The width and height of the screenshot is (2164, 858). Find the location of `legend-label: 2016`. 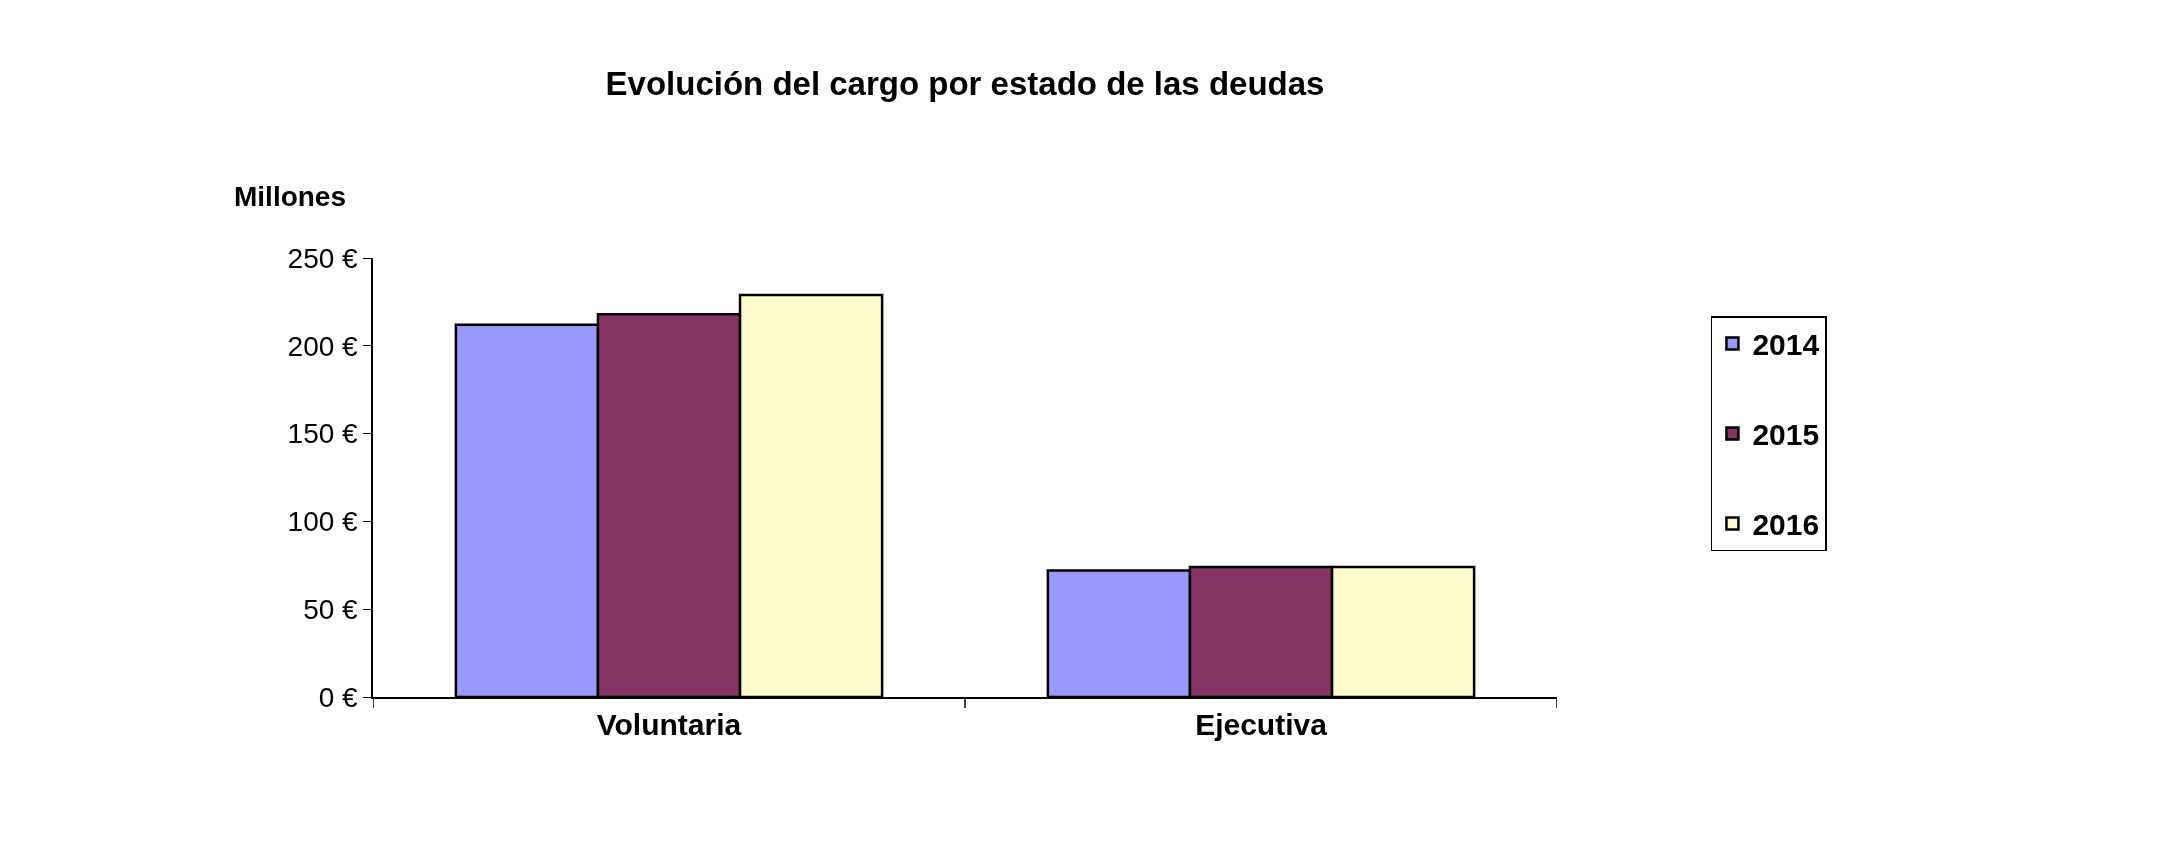

legend-label: 2016 is located at coordinates (1786, 525).